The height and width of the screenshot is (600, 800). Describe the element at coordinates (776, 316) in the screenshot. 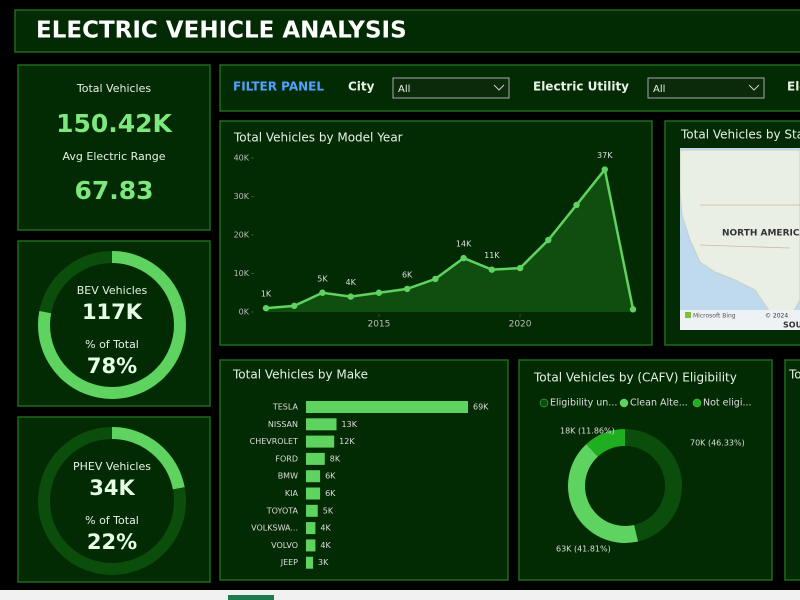

I see `map-copyright: © 2024` at that location.